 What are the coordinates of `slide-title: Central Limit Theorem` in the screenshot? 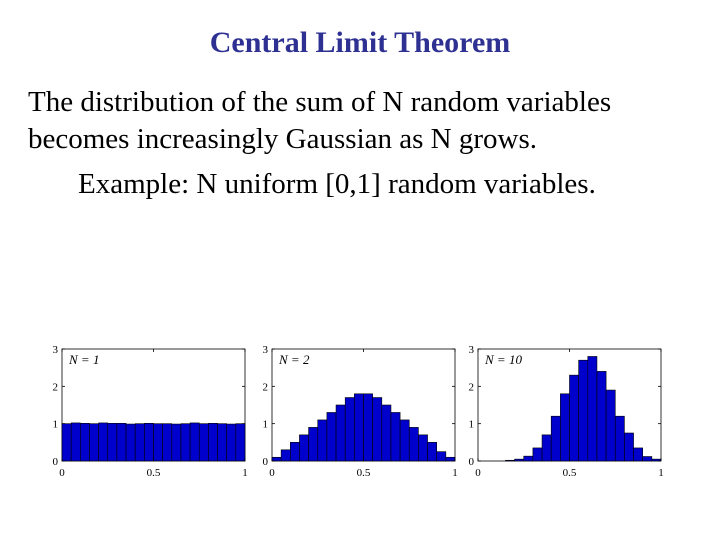 It's located at (360, 42).